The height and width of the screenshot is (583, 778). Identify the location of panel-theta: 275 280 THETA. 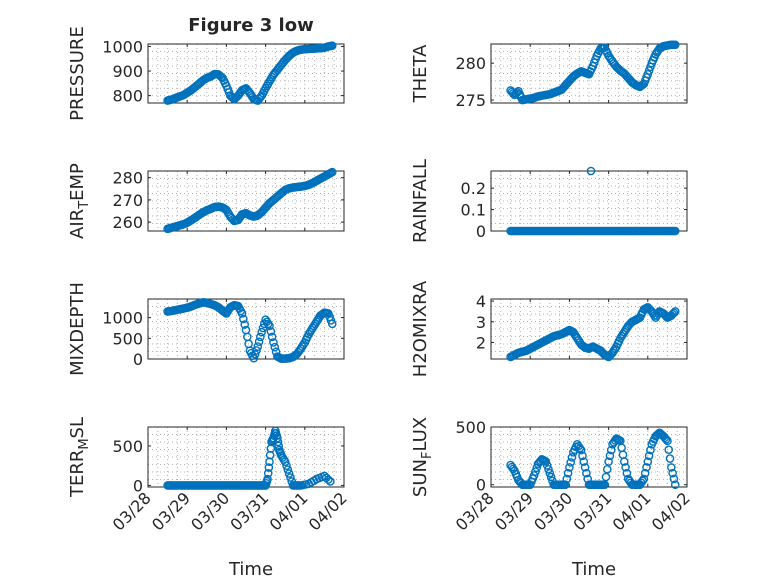
(549, 75).